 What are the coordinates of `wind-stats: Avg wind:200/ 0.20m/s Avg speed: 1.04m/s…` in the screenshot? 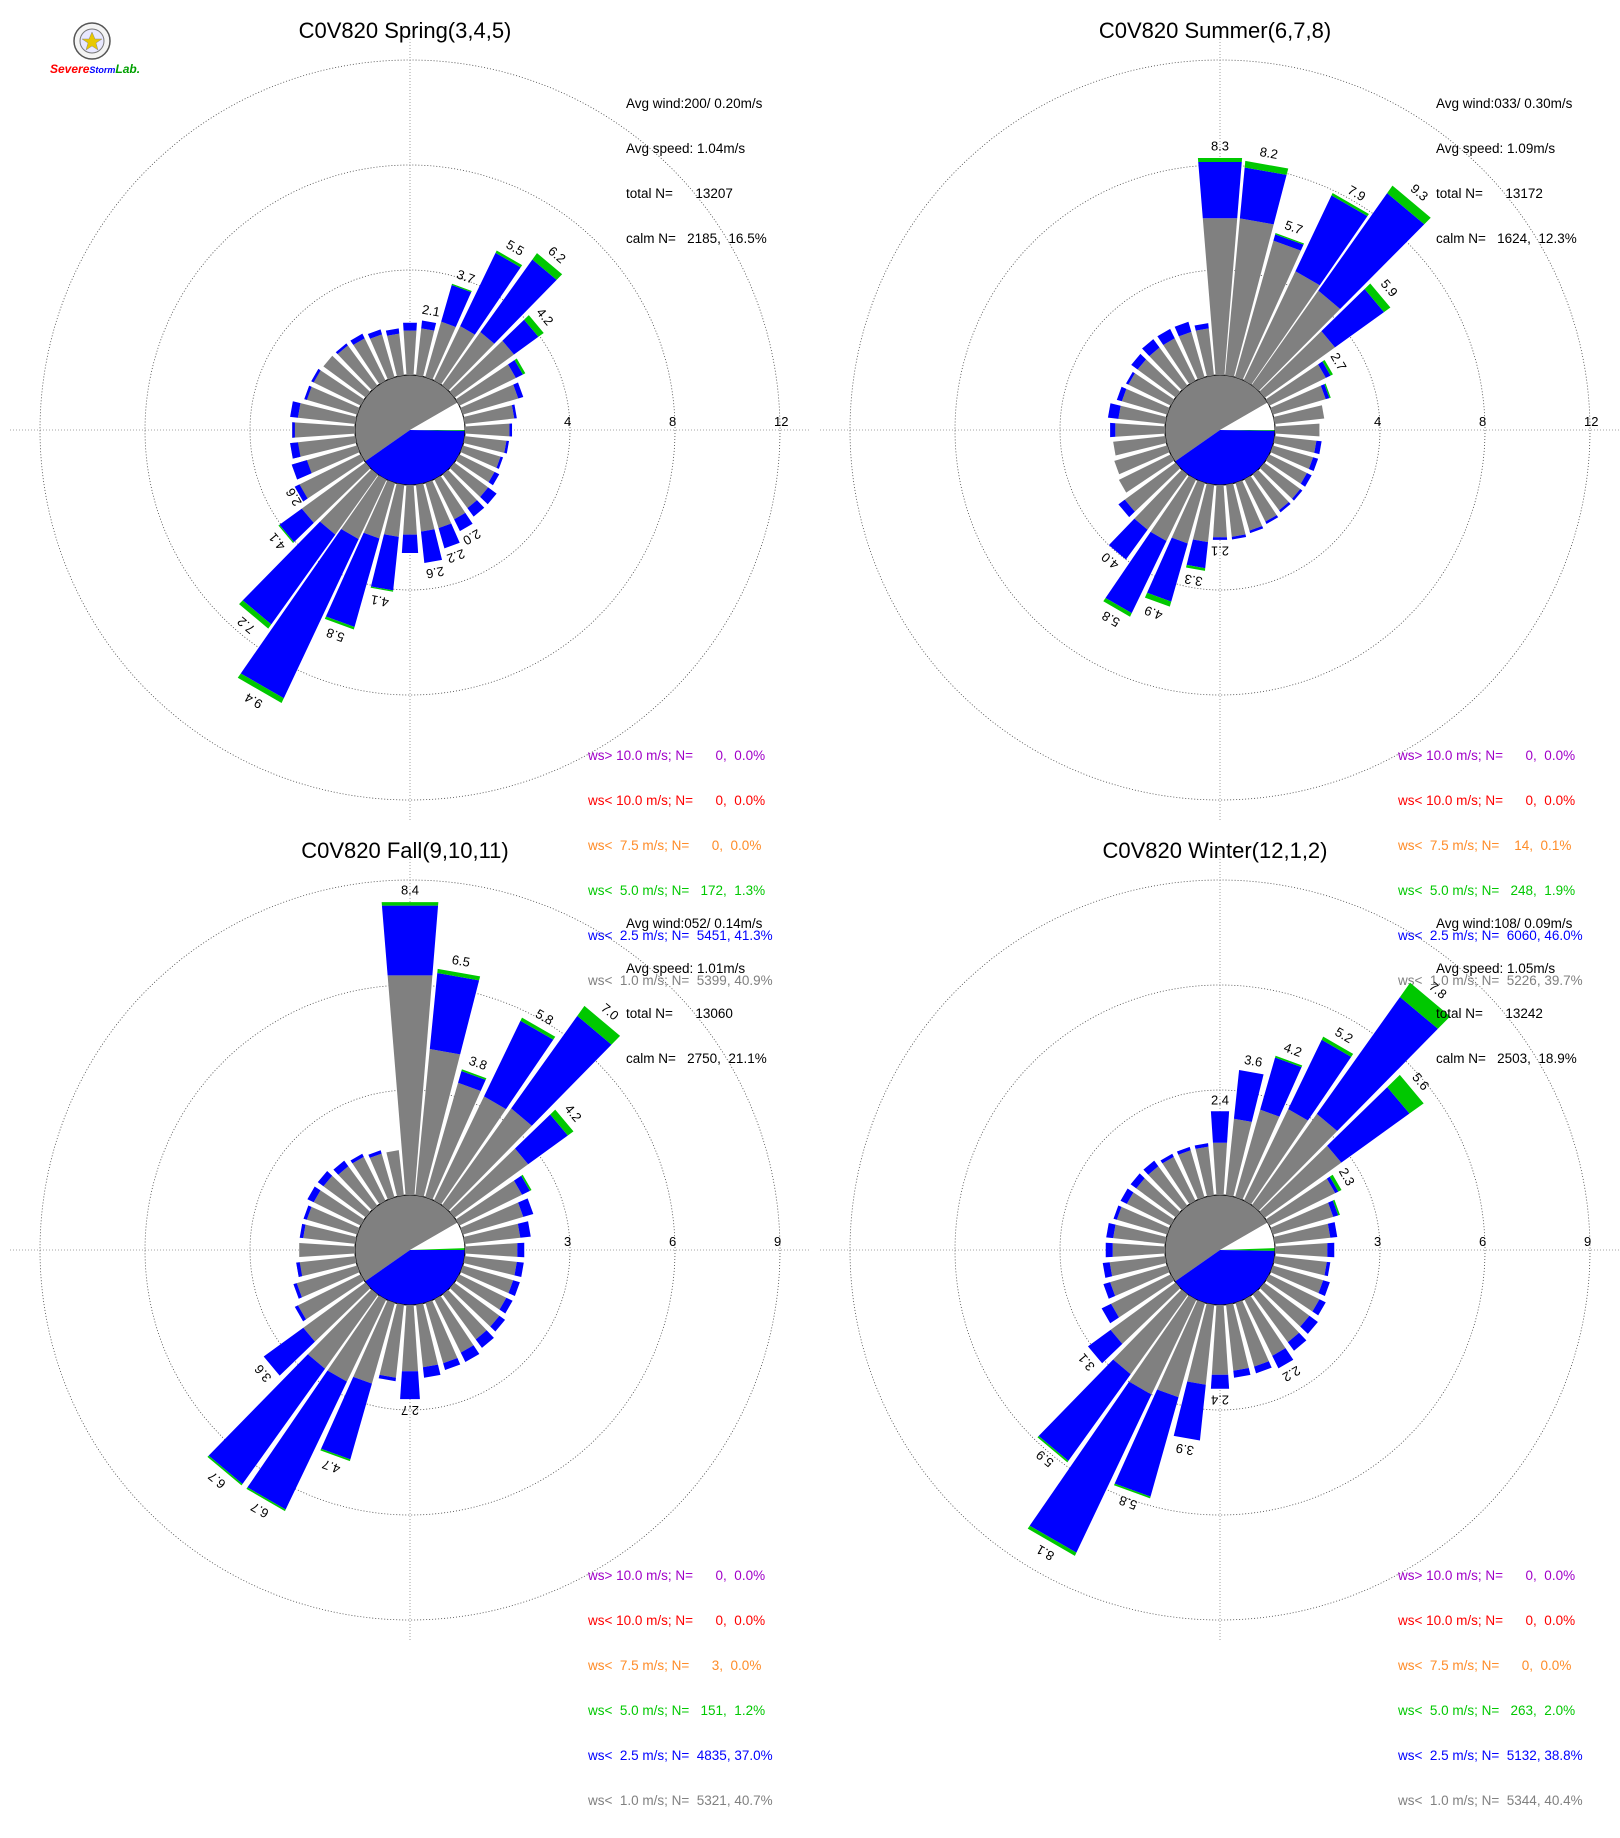 It's located at (696, 171).